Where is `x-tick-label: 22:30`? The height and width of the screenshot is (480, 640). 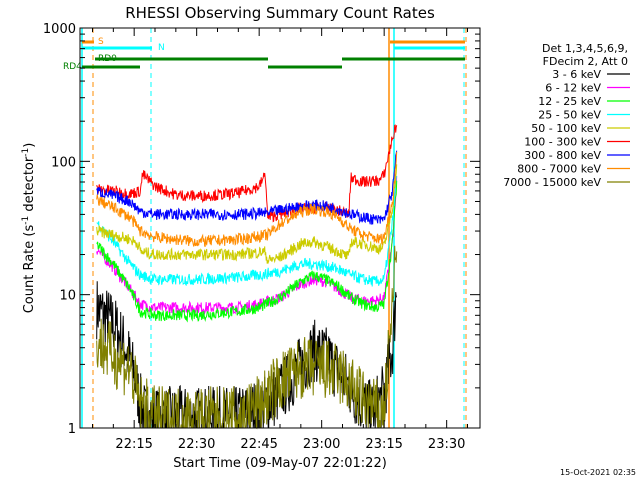
x-tick-label: 22:30 is located at coordinates (196, 444).